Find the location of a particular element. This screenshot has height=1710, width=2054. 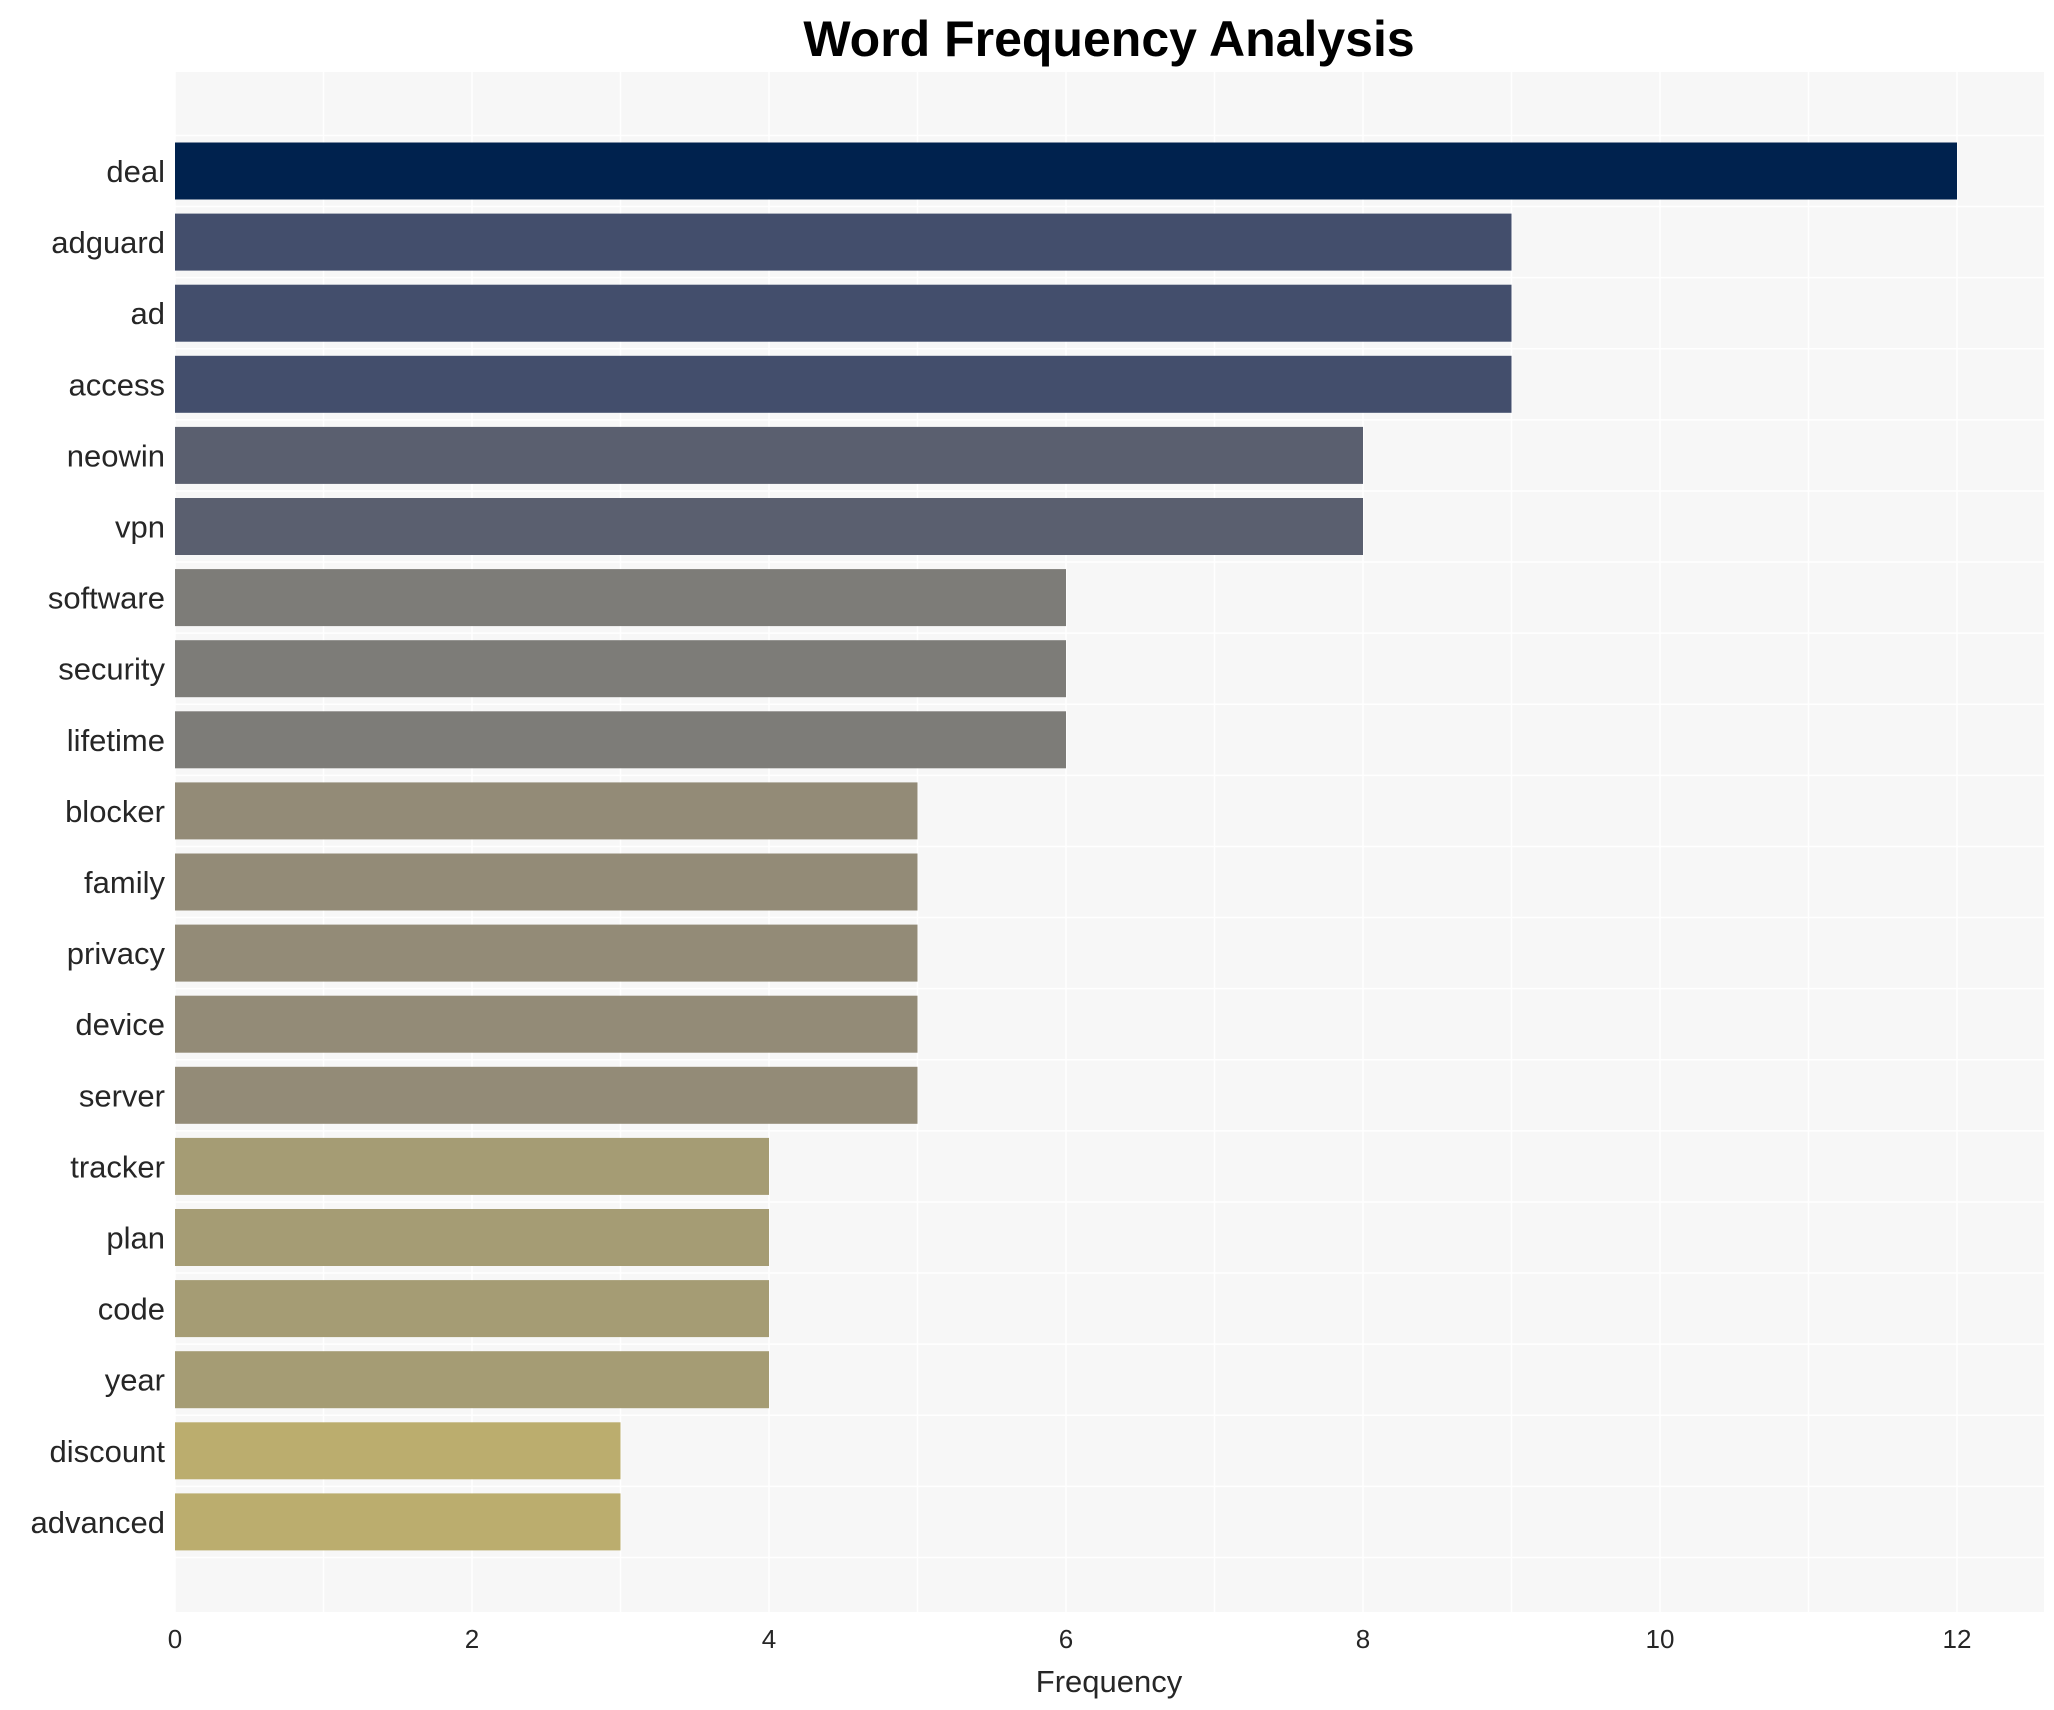

category-label-security: security is located at coordinates (111, 669).